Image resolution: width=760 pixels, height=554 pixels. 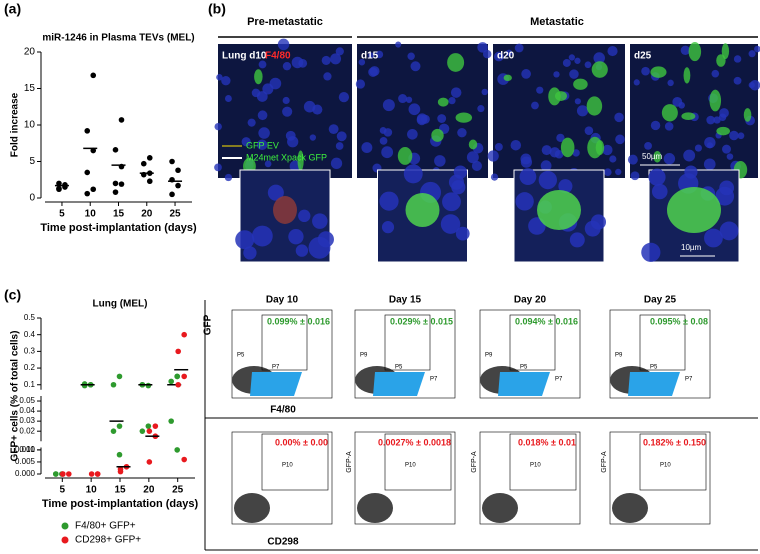 What do you see at coordinates (27, 449) in the screenshot?
I see `y-tick-label: 0.01` at bounding box center [27, 449].